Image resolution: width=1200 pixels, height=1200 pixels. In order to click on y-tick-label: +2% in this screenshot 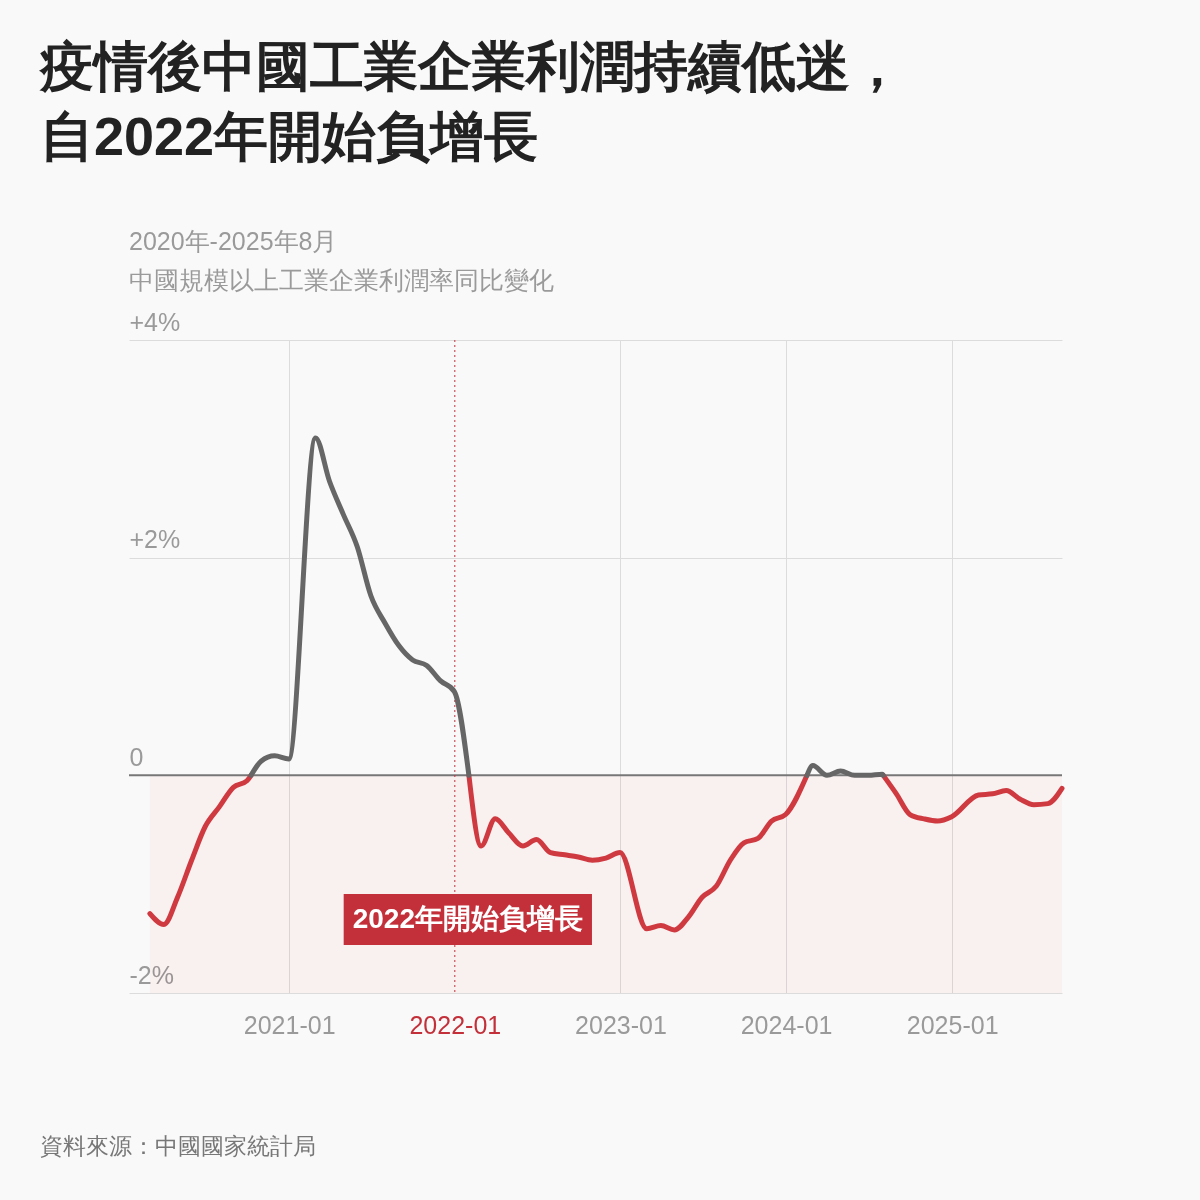, I will do `click(155, 539)`.